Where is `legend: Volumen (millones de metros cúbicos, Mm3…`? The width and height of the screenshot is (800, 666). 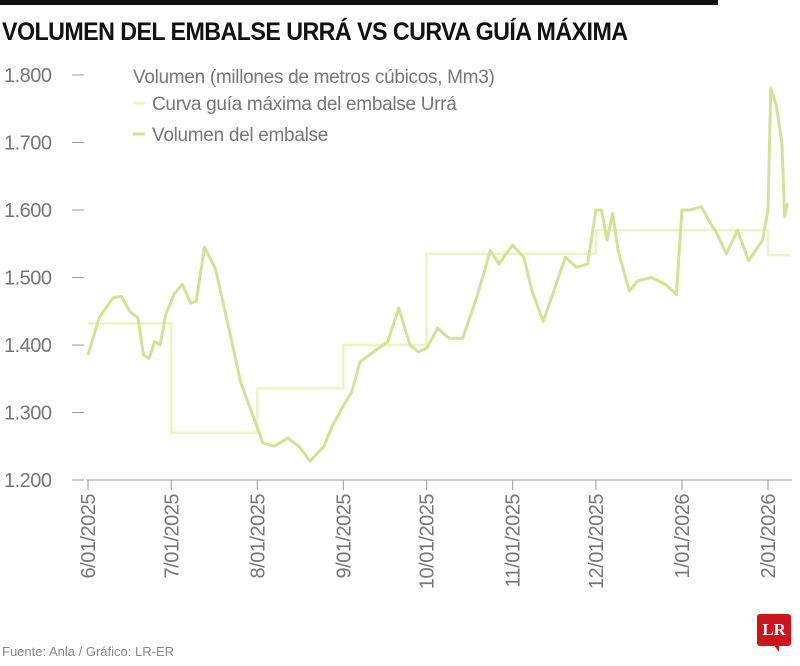 legend: Volumen (millones de metros cúbicos, Mm3… is located at coordinates (314, 106).